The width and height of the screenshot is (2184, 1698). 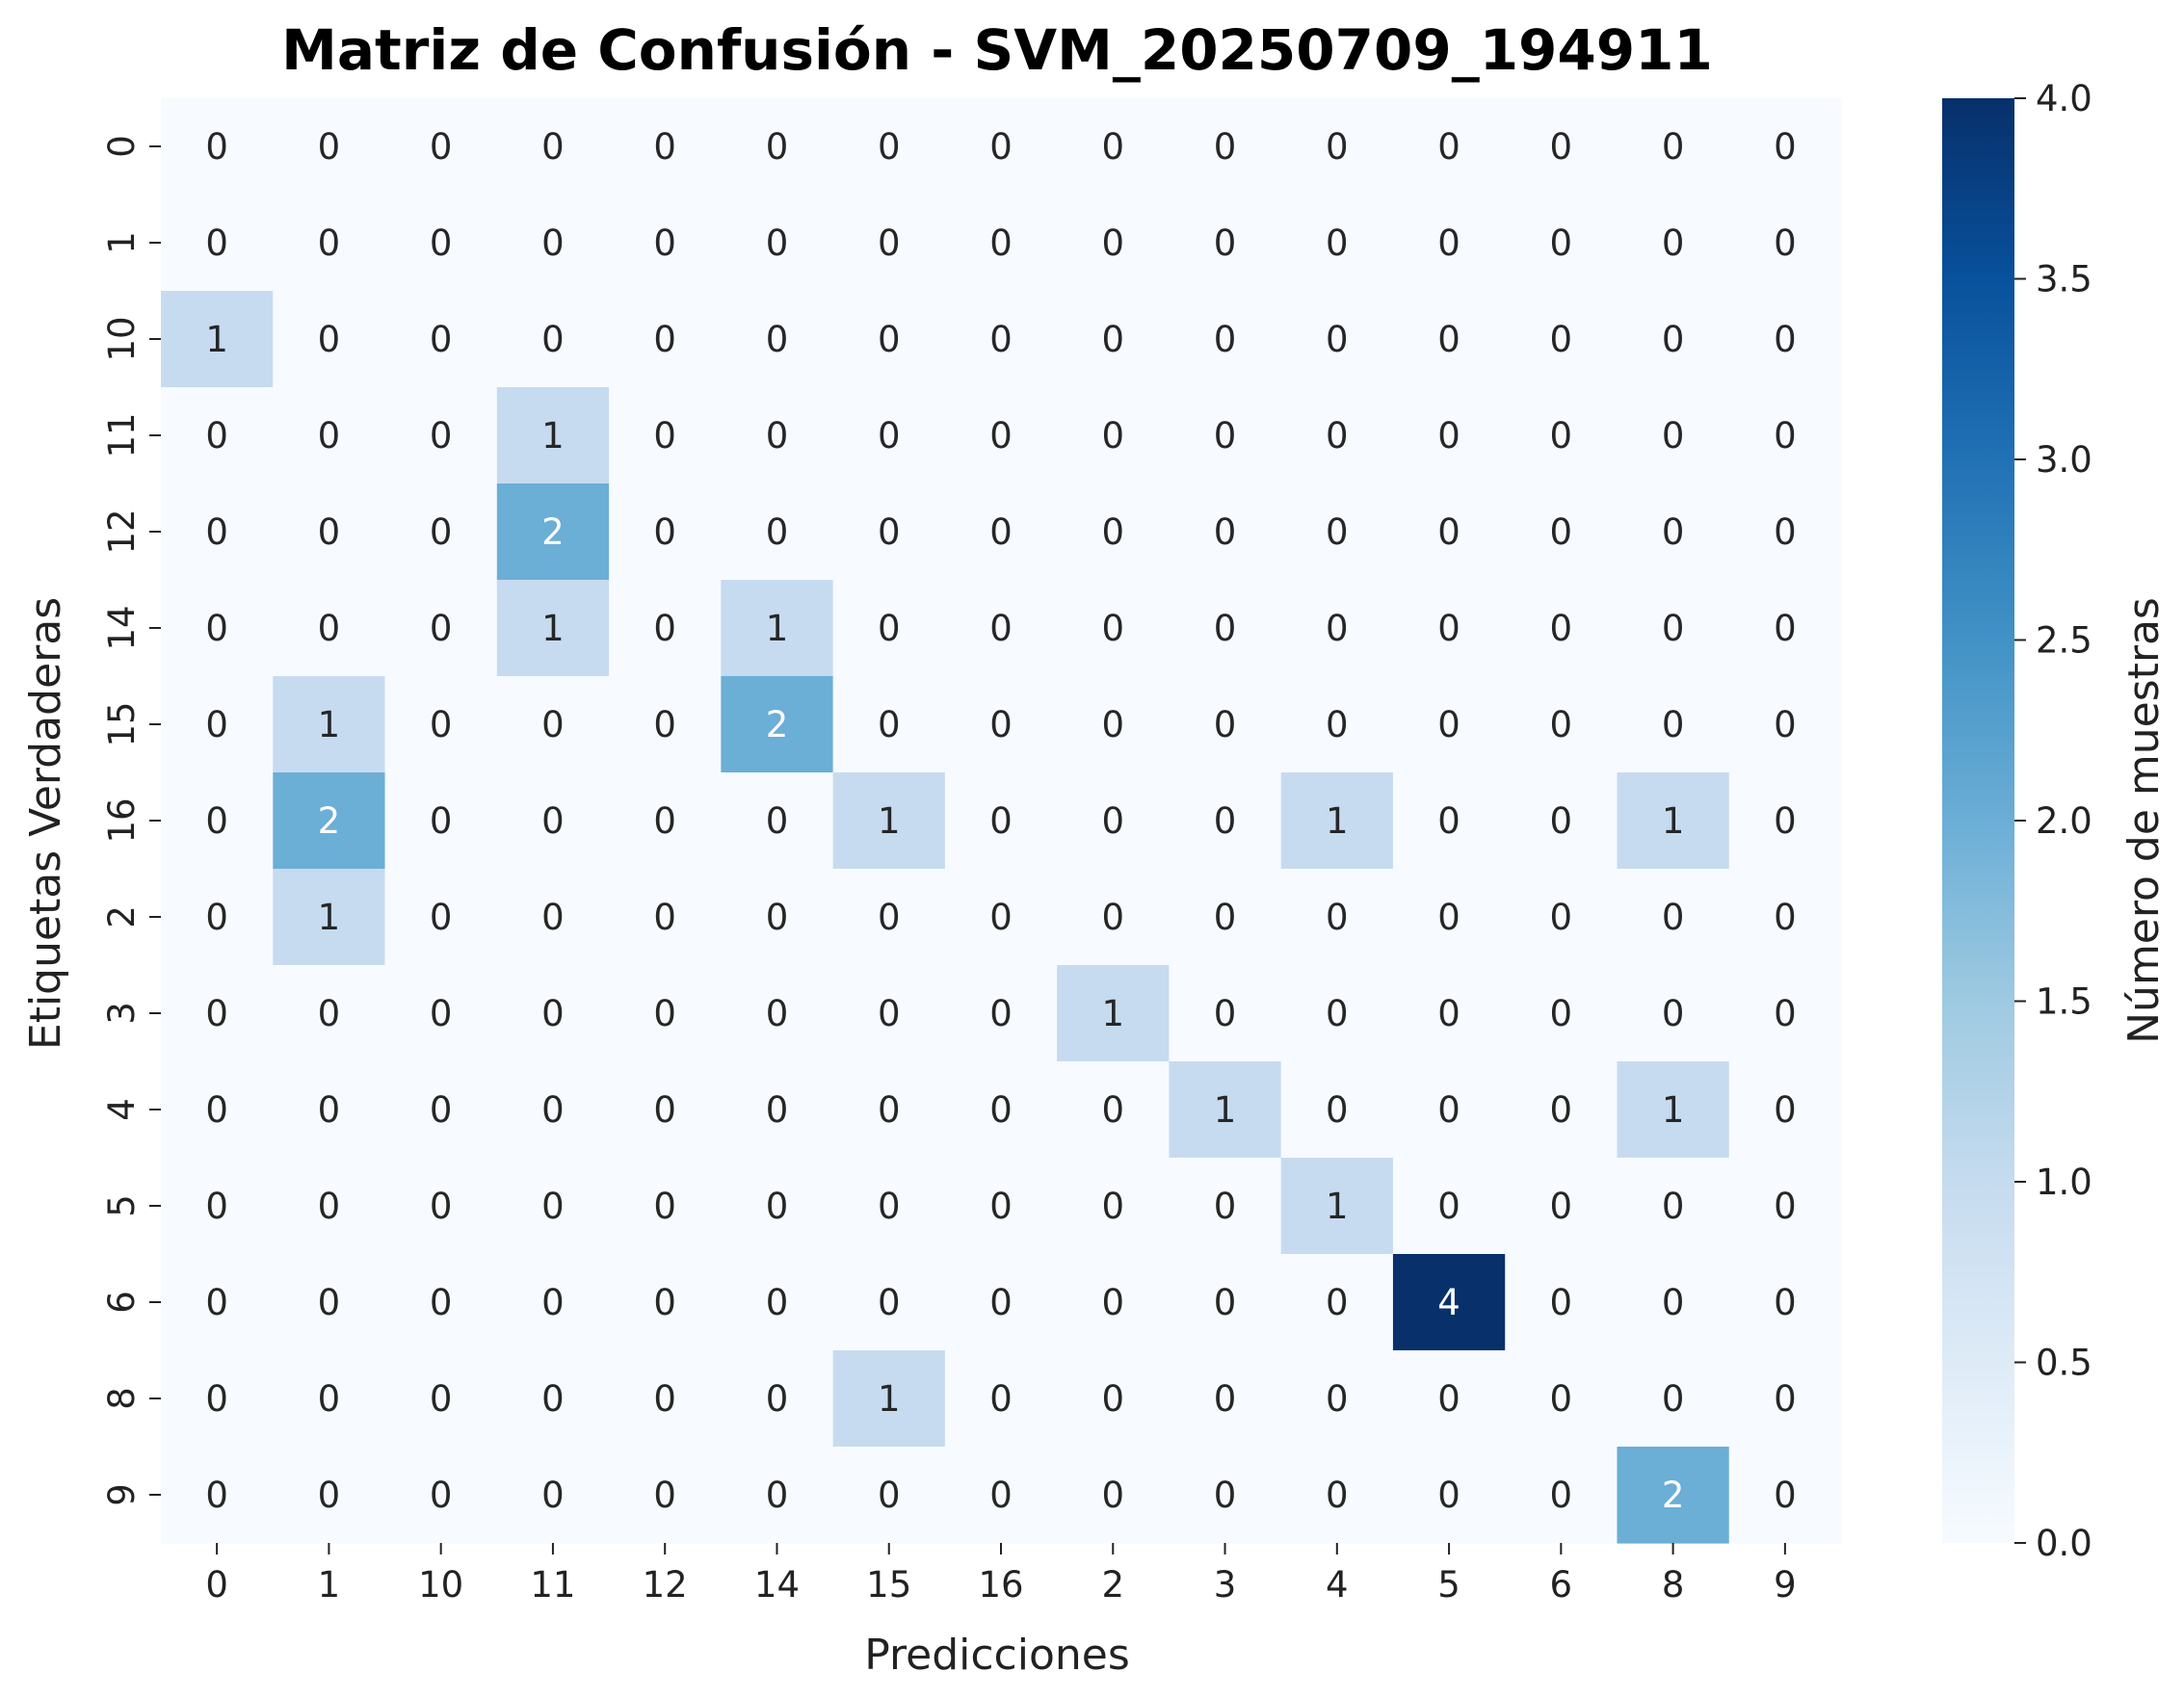 What do you see at coordinates (46, 823) in the screenshot?
I see `y-axis-label: Etiquetas Verdaderas` at bounding box center [46, 823].